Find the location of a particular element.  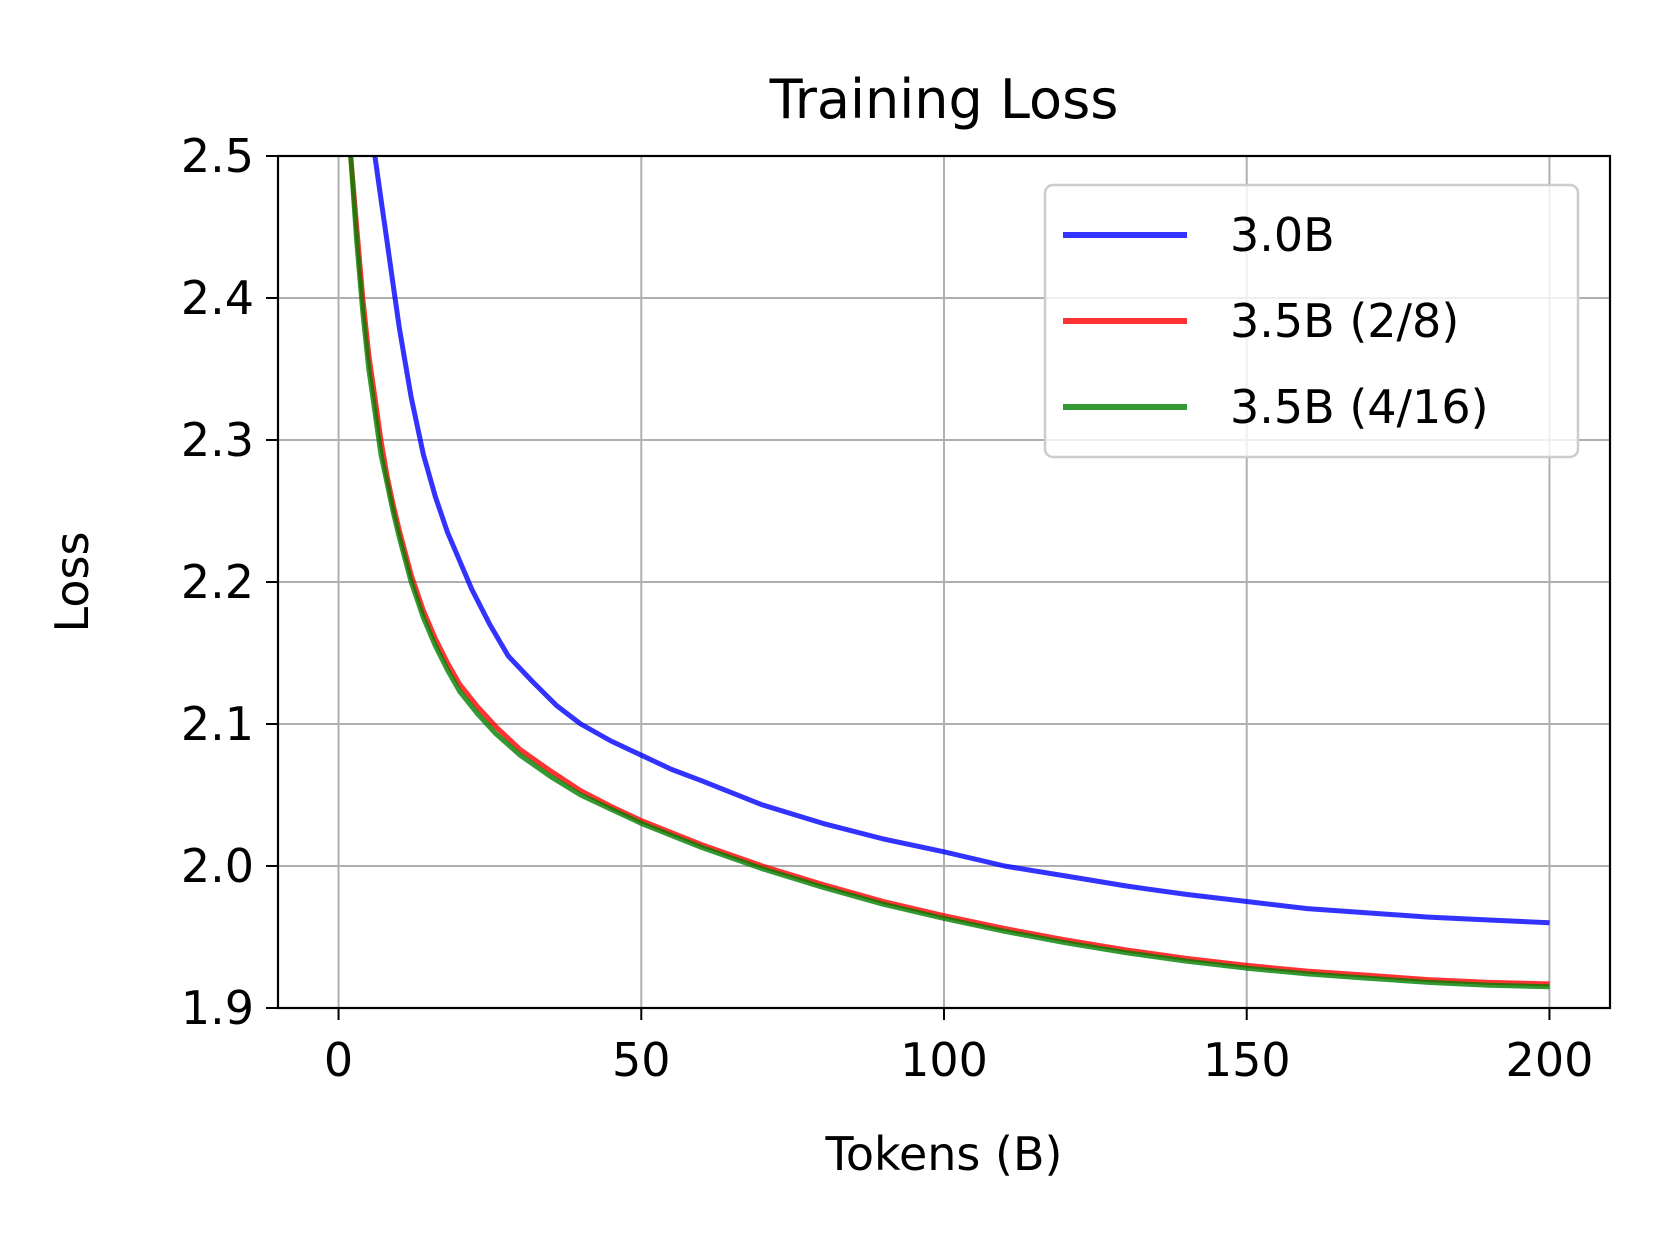

legend-label: 3.5B (4/16) is located at coordinates (1359, 407).